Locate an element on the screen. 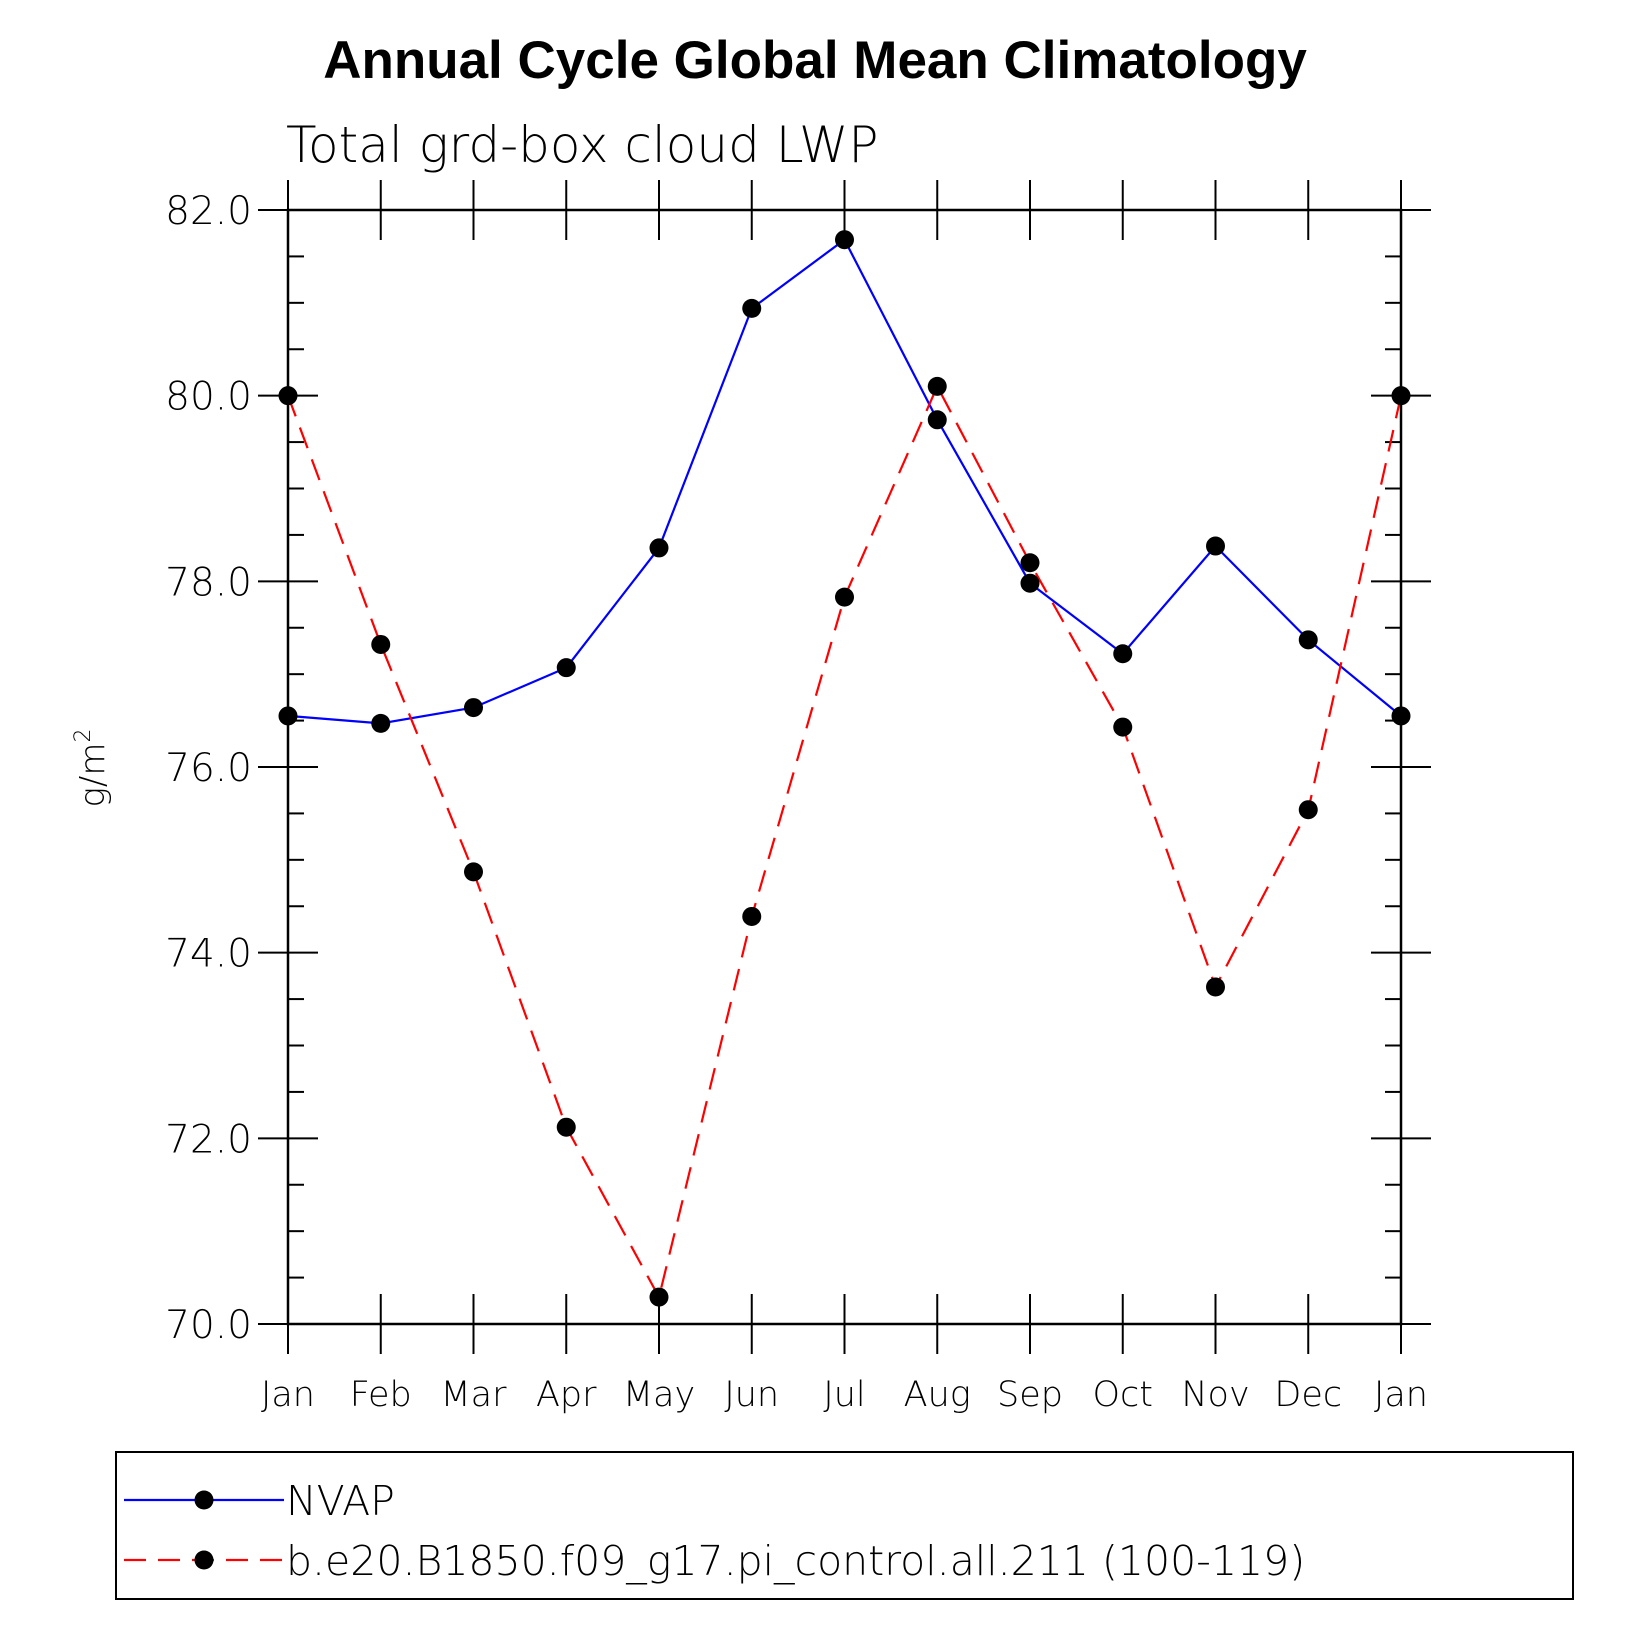 The height and width of the screenshot is (1630, 1630). x-tick-label: Sep is located at coordinates (1030, 1395).